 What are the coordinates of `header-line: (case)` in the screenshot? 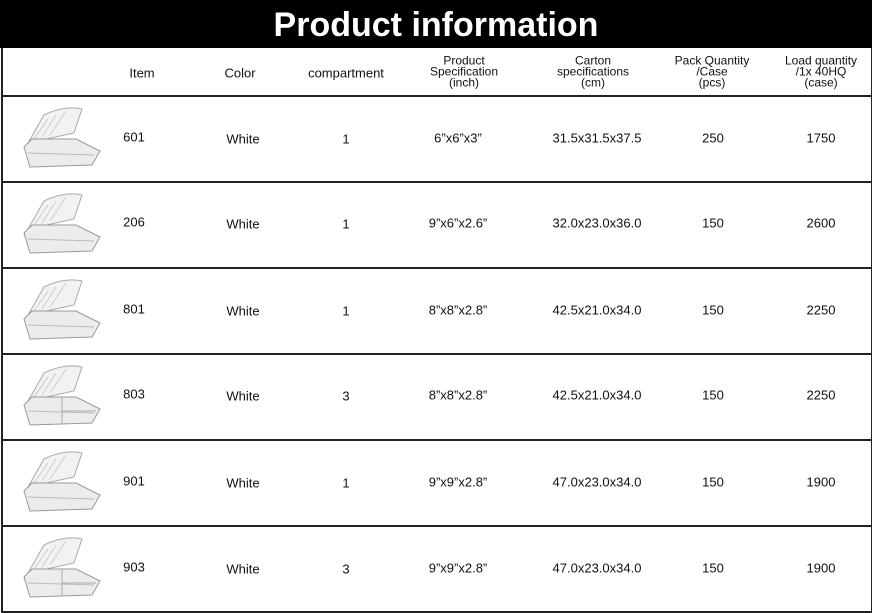 It's located at (821, 82).